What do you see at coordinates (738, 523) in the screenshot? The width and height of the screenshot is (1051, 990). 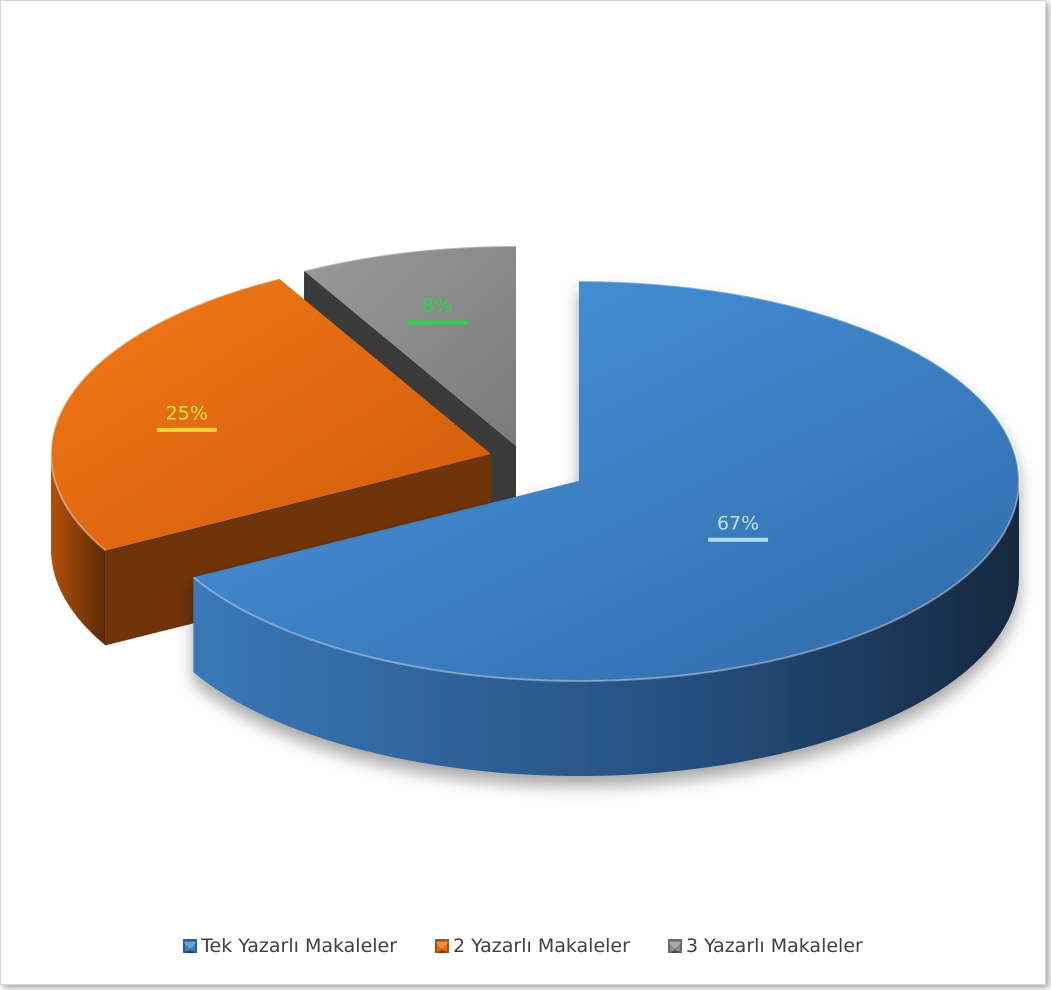 I see `data-label-text-1: 67%` at bounding box center [738, 523].